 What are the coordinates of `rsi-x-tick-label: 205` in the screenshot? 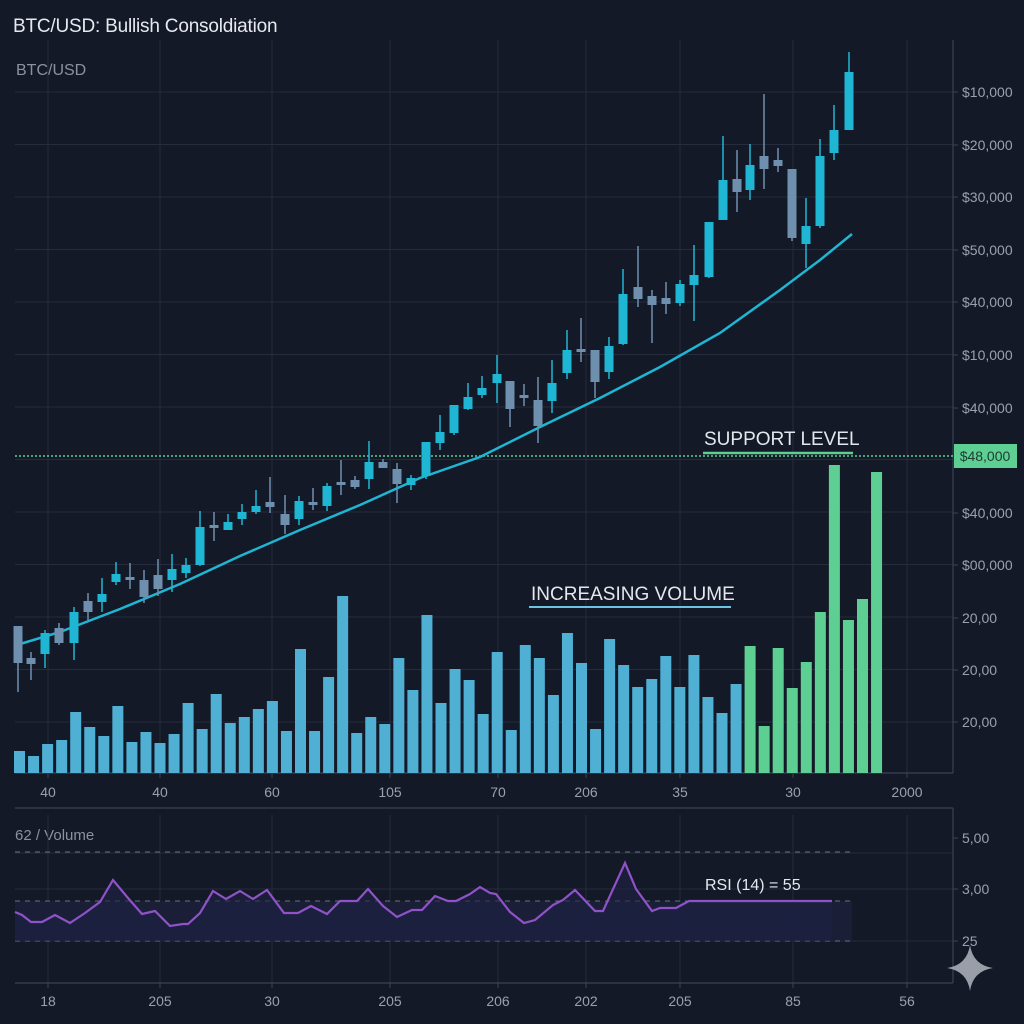 It's located at (160, 1001).